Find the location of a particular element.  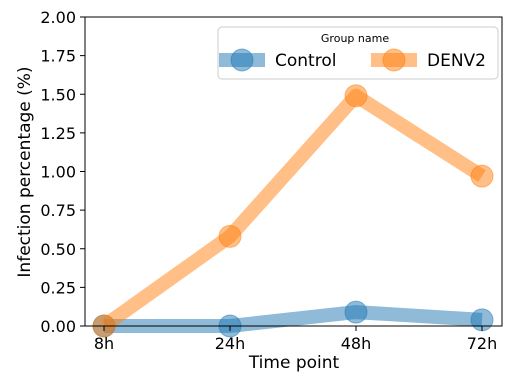

y-tick-label: 0.25 is located at coordinates (58, 287).